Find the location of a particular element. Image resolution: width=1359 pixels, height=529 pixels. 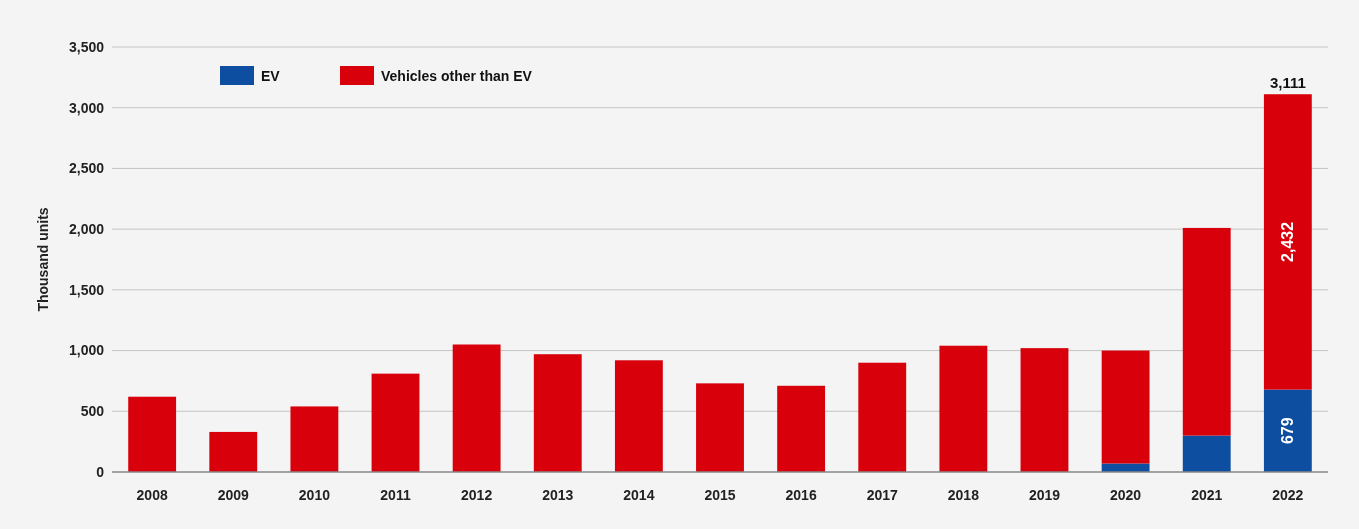

x-tick-label: 2009 is located at coordinates (233, 495).